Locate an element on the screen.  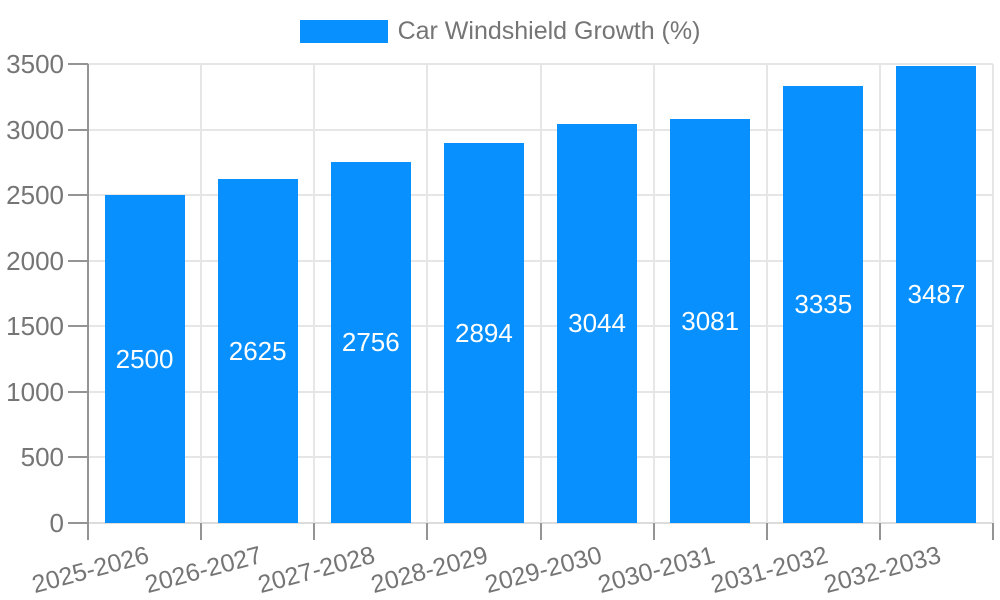
bar-value-label: 3081 is located at coordinates (710, 320).